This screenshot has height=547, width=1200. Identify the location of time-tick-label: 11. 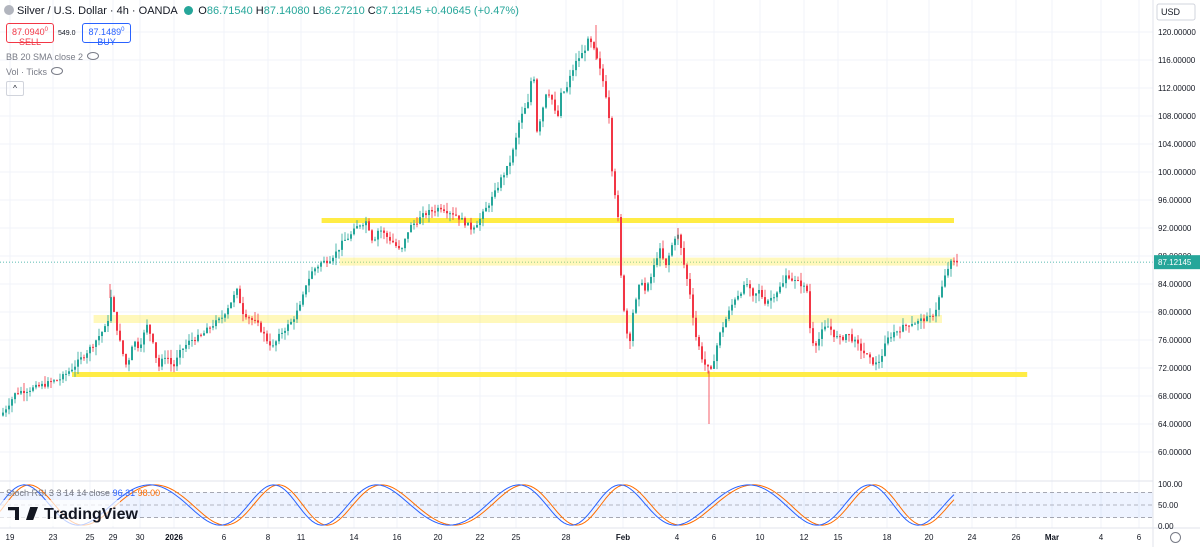
(301, 537).